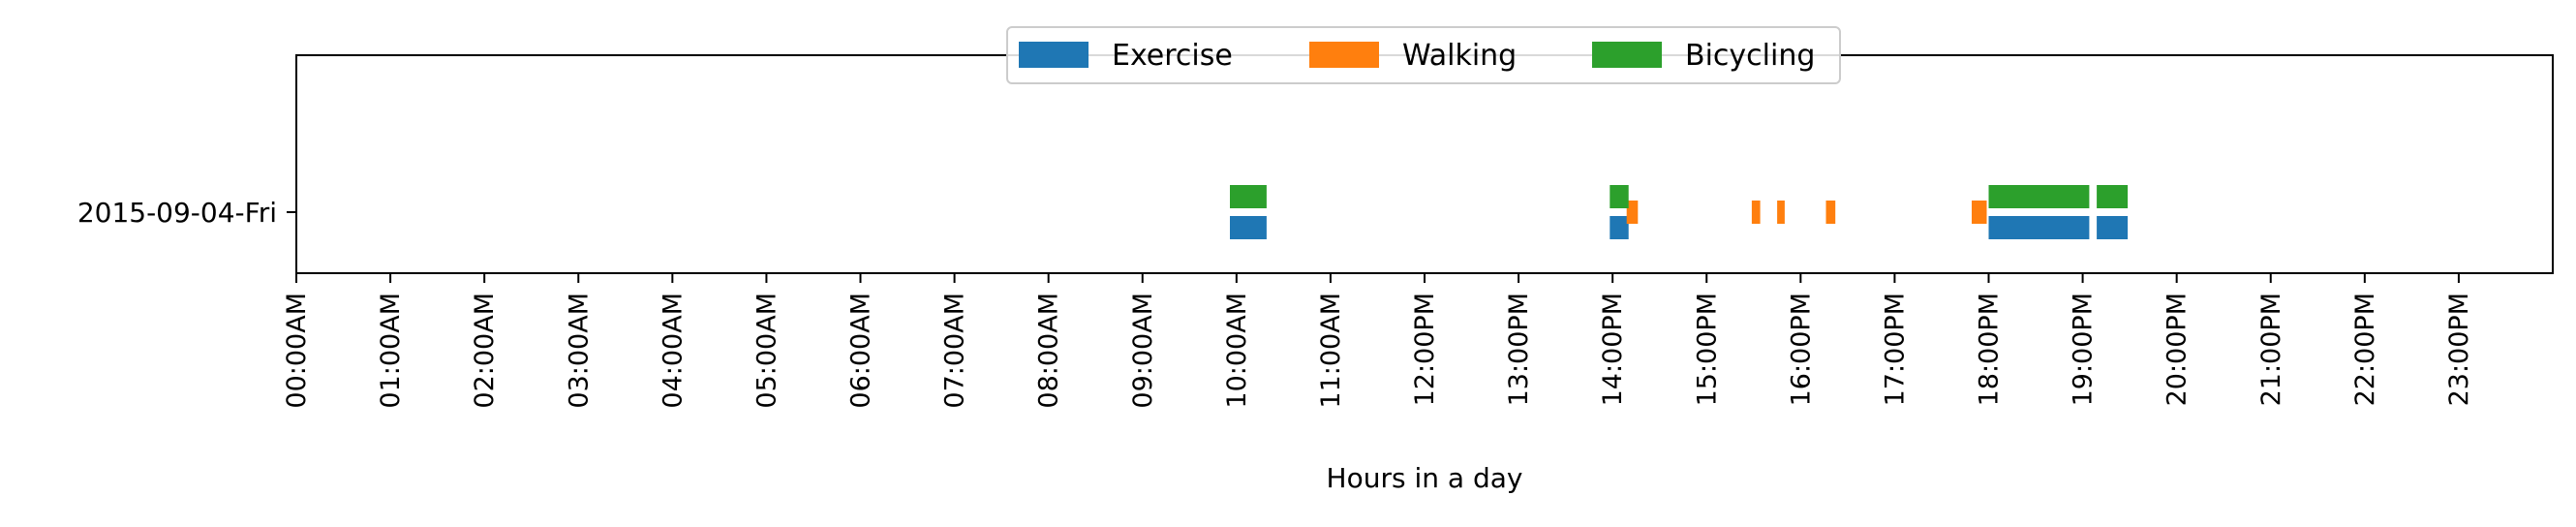 This screenshot has height=527, width=2576. I want to click on x-tick-label-21: 21:00PM, so click(2271, 349).